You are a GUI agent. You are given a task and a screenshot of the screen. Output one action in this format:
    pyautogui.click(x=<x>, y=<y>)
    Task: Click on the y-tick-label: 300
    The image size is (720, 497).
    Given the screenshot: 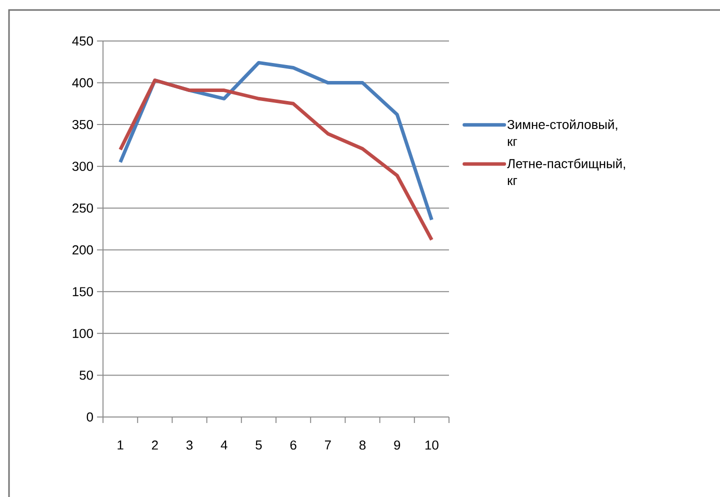 What is the action you would take?
    pyautogui.click(x=82, y=166)
    